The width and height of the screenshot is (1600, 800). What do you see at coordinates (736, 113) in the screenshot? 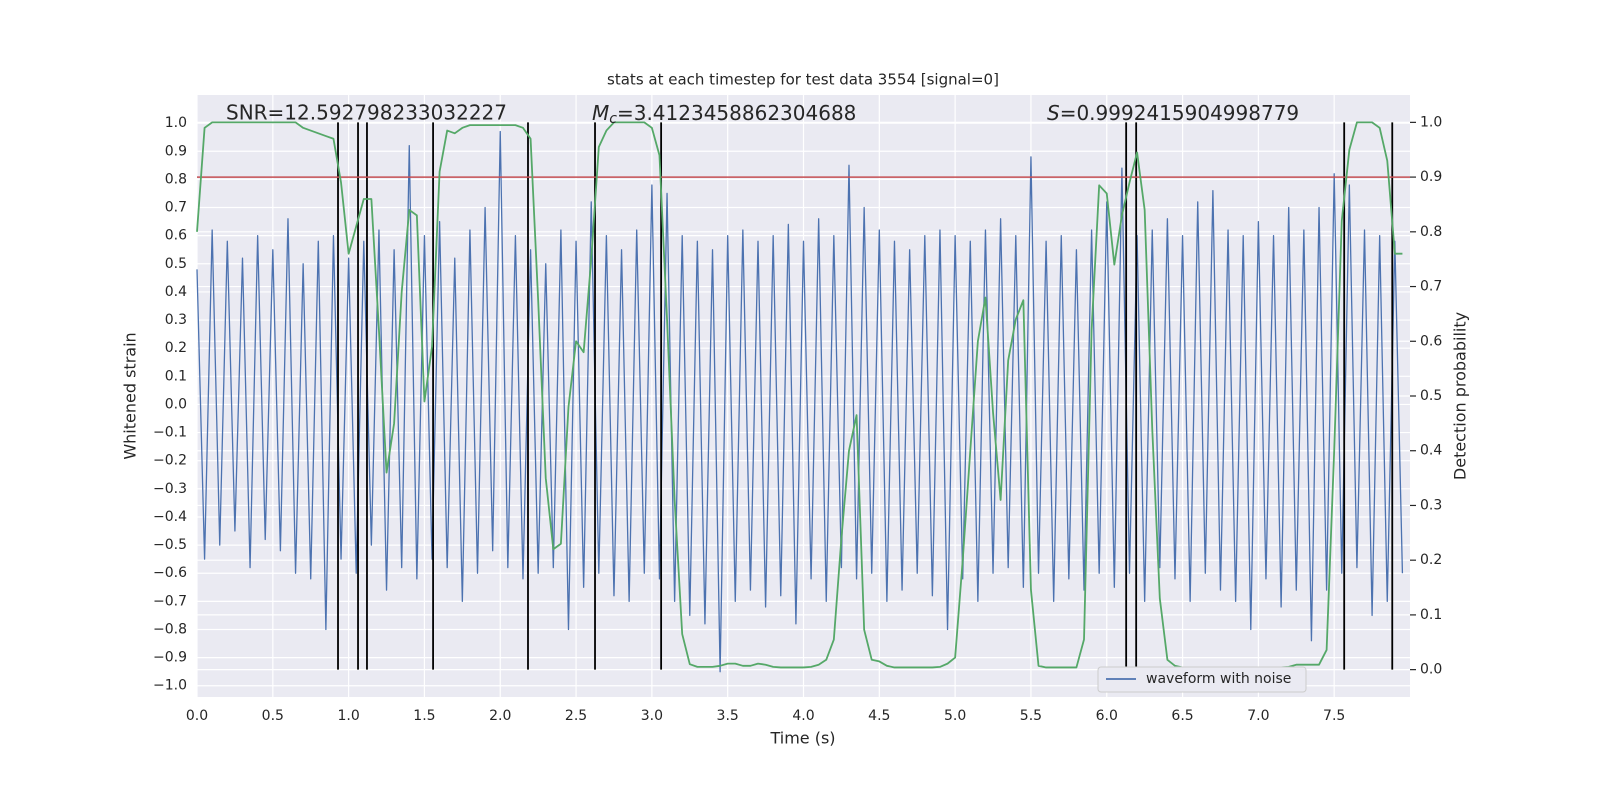
I see `annotation-text: =3.4123458862304688` at bounding box center [736, 113].